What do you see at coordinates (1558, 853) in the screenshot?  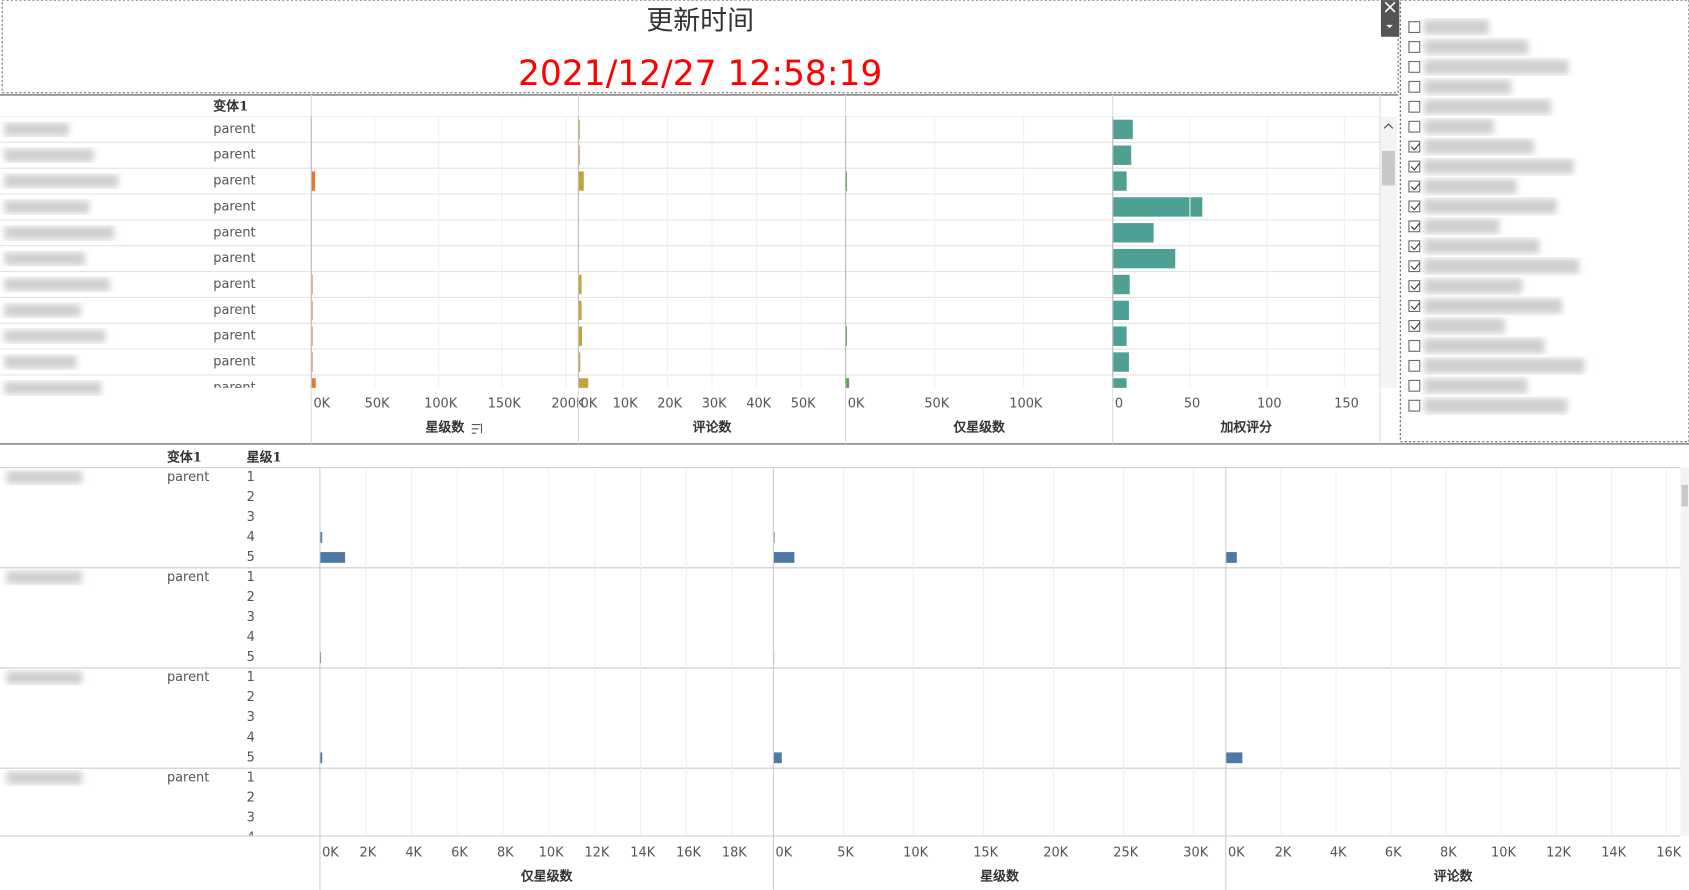 I see `x-tick-label: 12K` at bounding box center [1558, 853].